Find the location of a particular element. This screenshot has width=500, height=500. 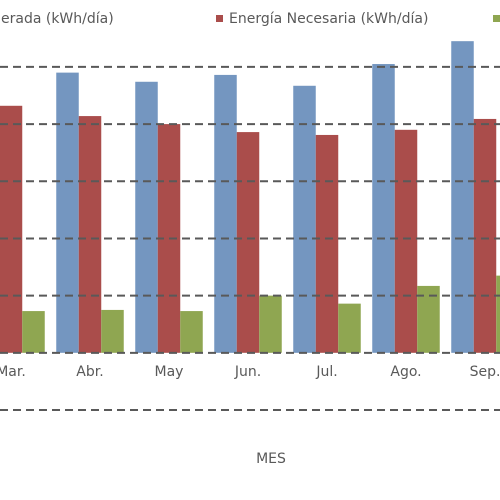

x-tick-label: Abr. is located at coordinates (89, 372).